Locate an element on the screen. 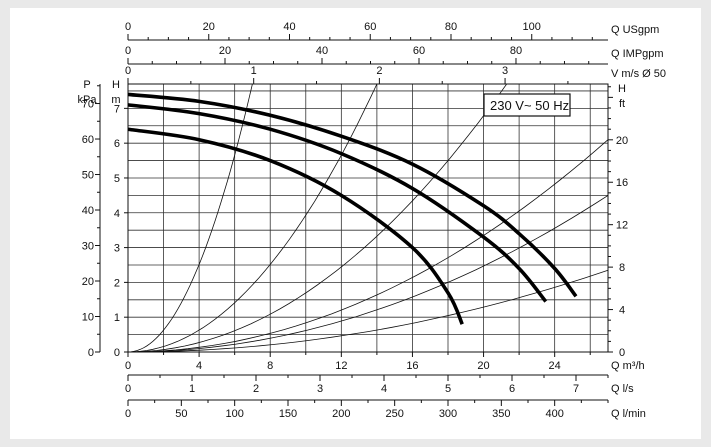 This screenshot has width=711, height=447. y-pressure-tick-label: 10 is located at coordinates (88, 318).